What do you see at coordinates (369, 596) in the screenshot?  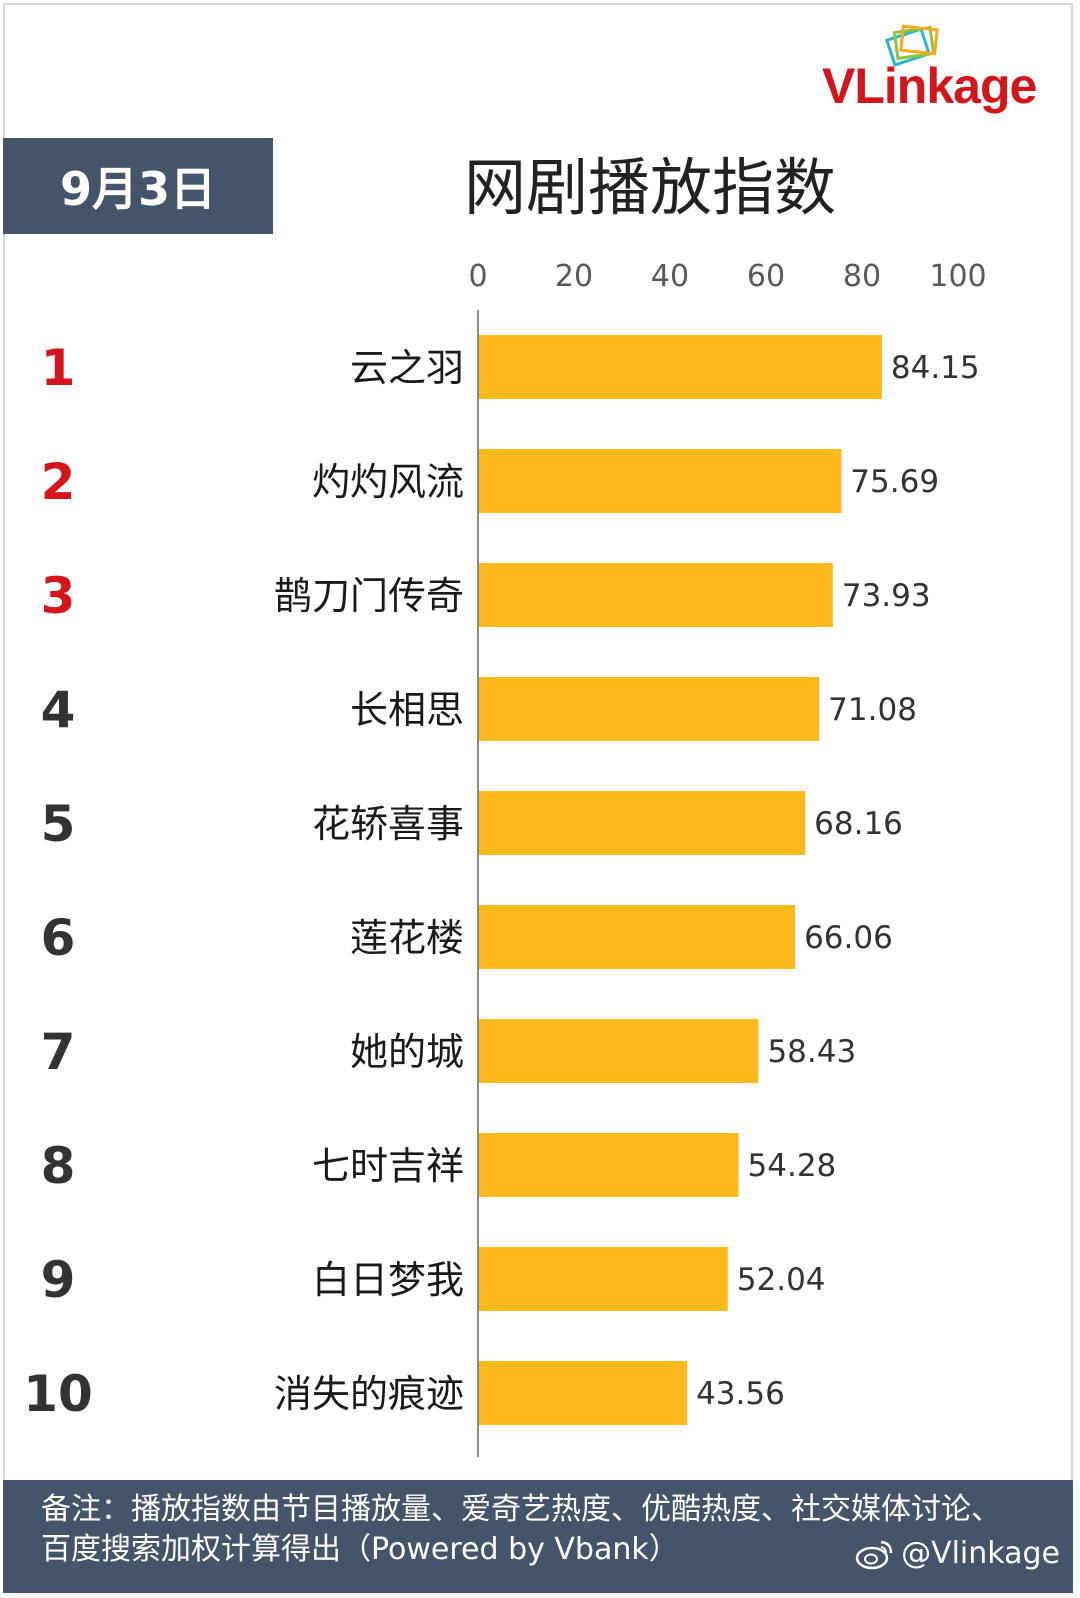 I see `category-label: 鹊刀门传奇` at bounding box center [369, 596].